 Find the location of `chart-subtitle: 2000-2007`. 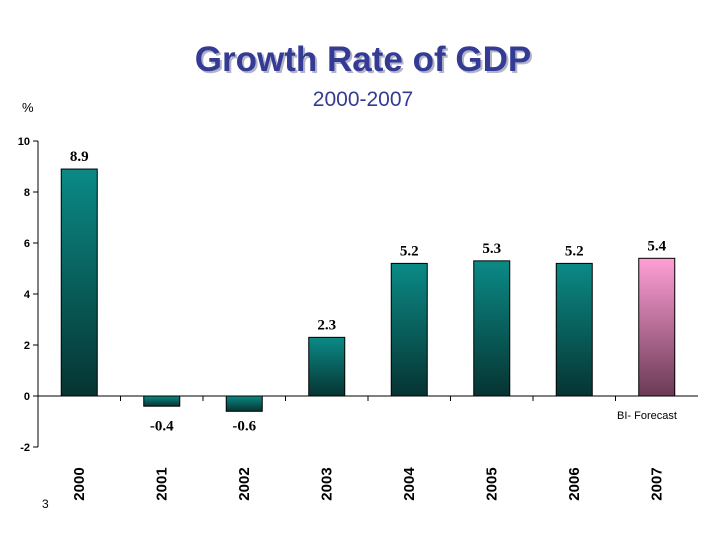

chart-subtitle: 2000-2007 is located at coordinates (363, 99).